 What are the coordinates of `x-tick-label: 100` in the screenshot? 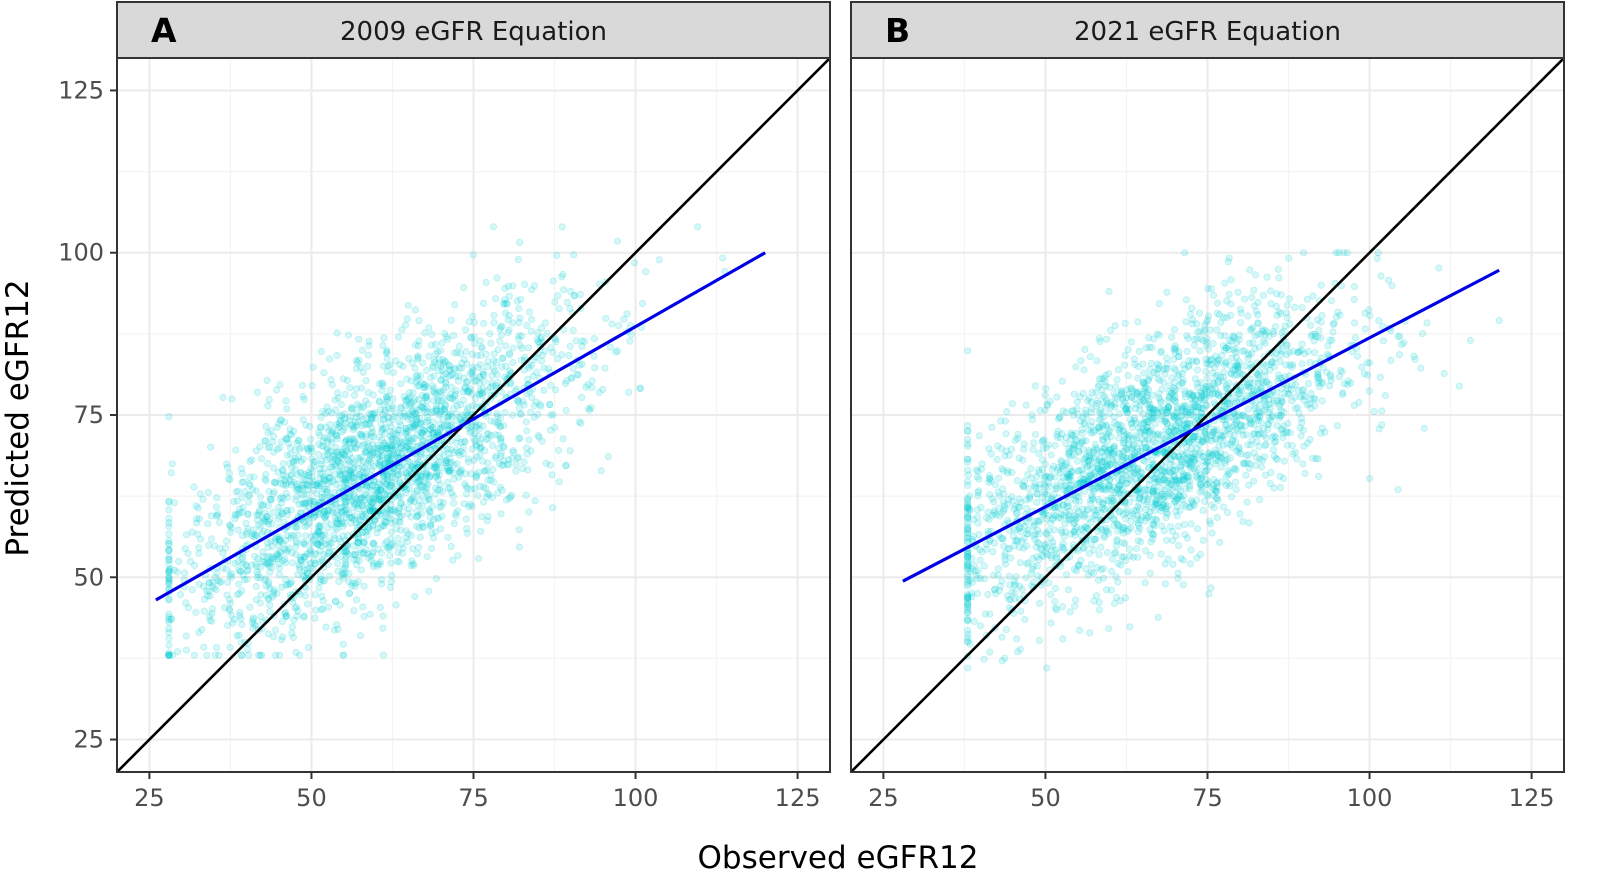 It's located at (636, 798).